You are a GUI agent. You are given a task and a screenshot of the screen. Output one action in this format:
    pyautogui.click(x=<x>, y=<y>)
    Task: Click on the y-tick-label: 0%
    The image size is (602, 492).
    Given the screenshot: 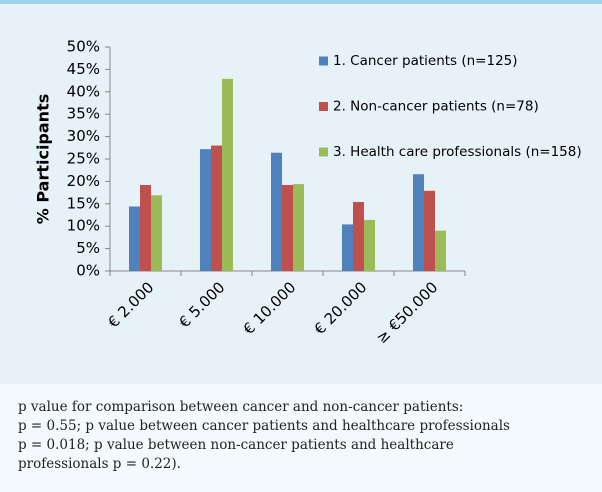 What is the action you would take?
    pyautogui.click(x=88, y=271)
    